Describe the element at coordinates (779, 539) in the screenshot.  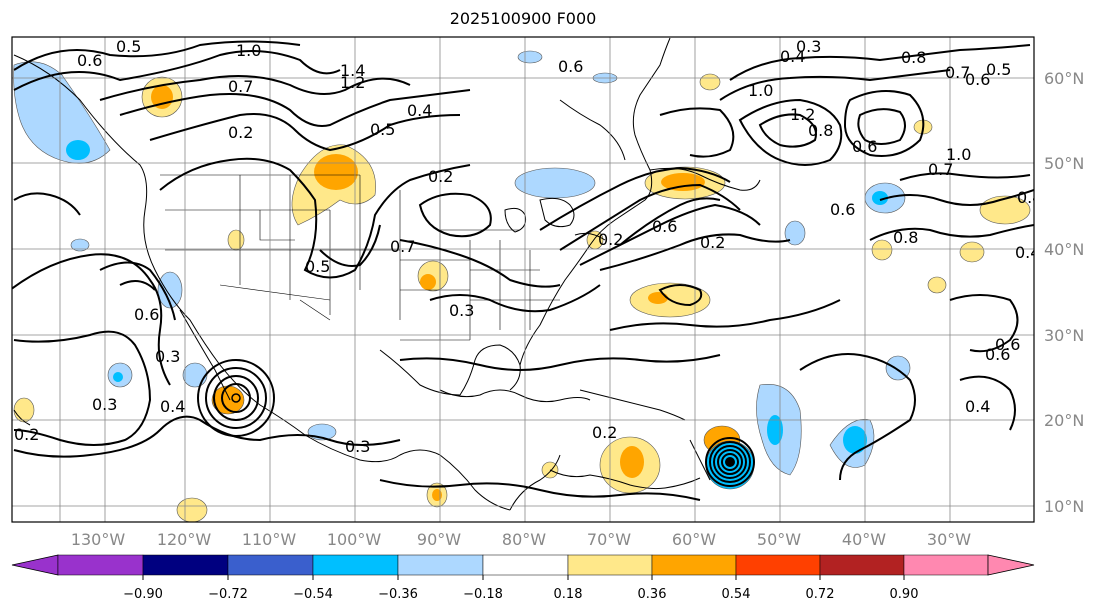
I see `lon-label-50w: 50°W` at that location.